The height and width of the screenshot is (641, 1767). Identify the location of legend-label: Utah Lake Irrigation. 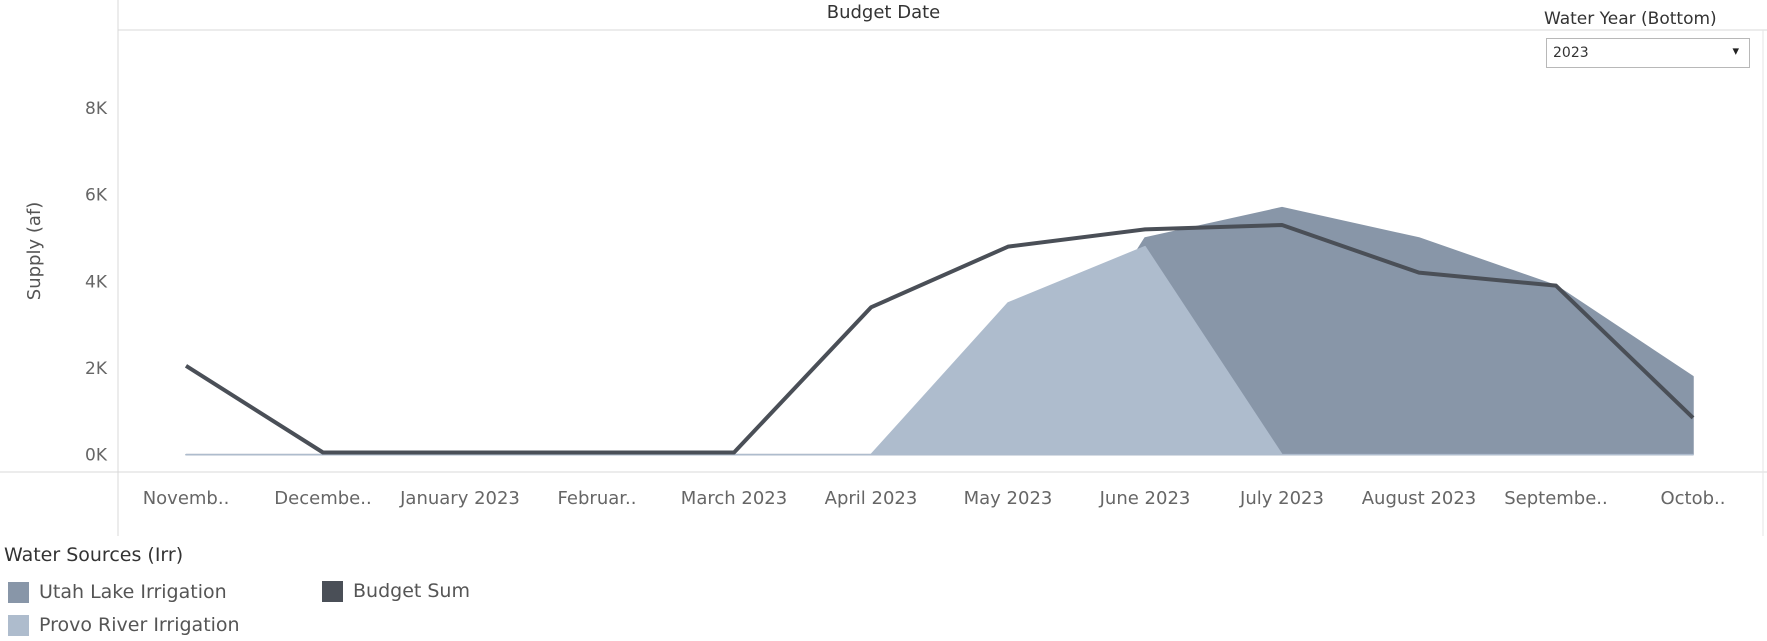
(133, 592).